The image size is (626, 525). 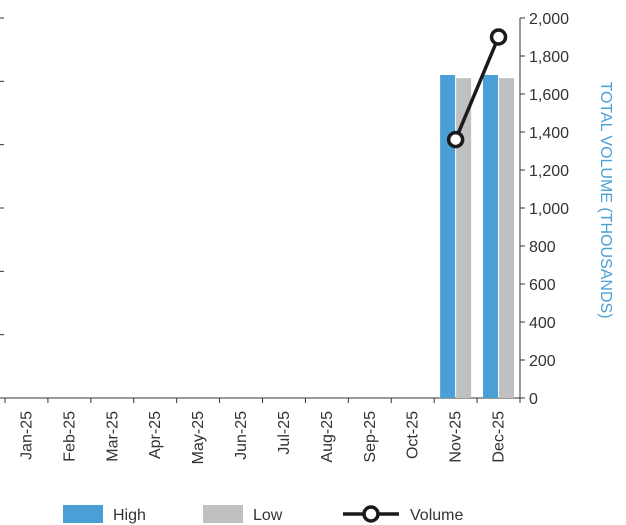 What do you see at coordinates (370, 437) in the screenshot?
I see `x-tick-label: Sep-25` at bounding box center [370, 437].